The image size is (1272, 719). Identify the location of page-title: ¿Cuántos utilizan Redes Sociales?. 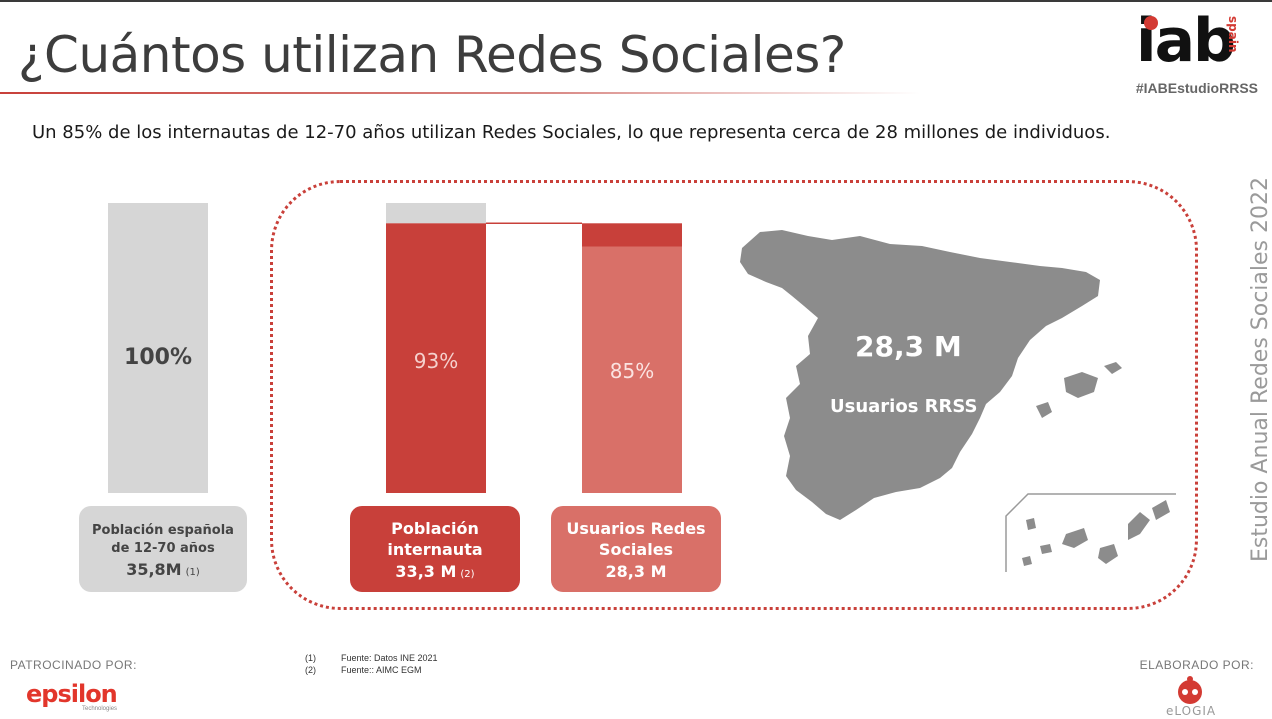
(432, 55).